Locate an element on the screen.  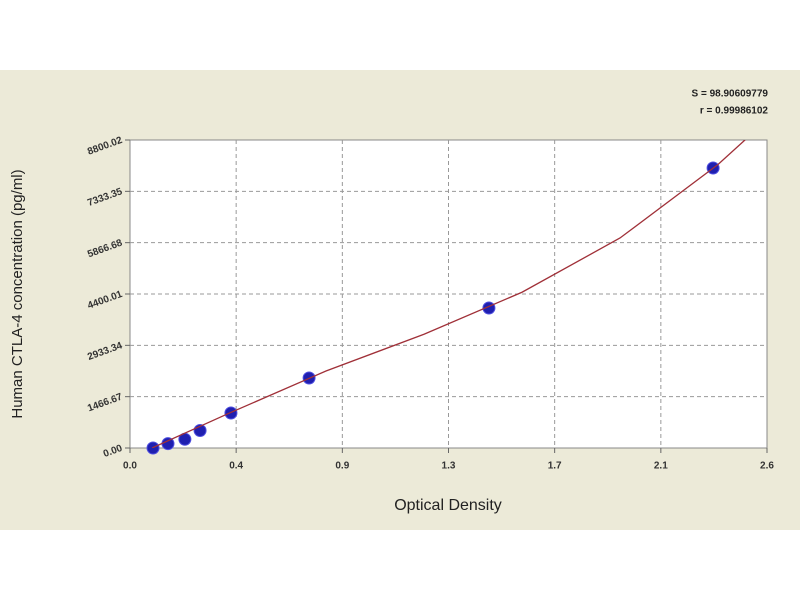
x-tick-label: 0.0 is located at coordinates (130, 466).